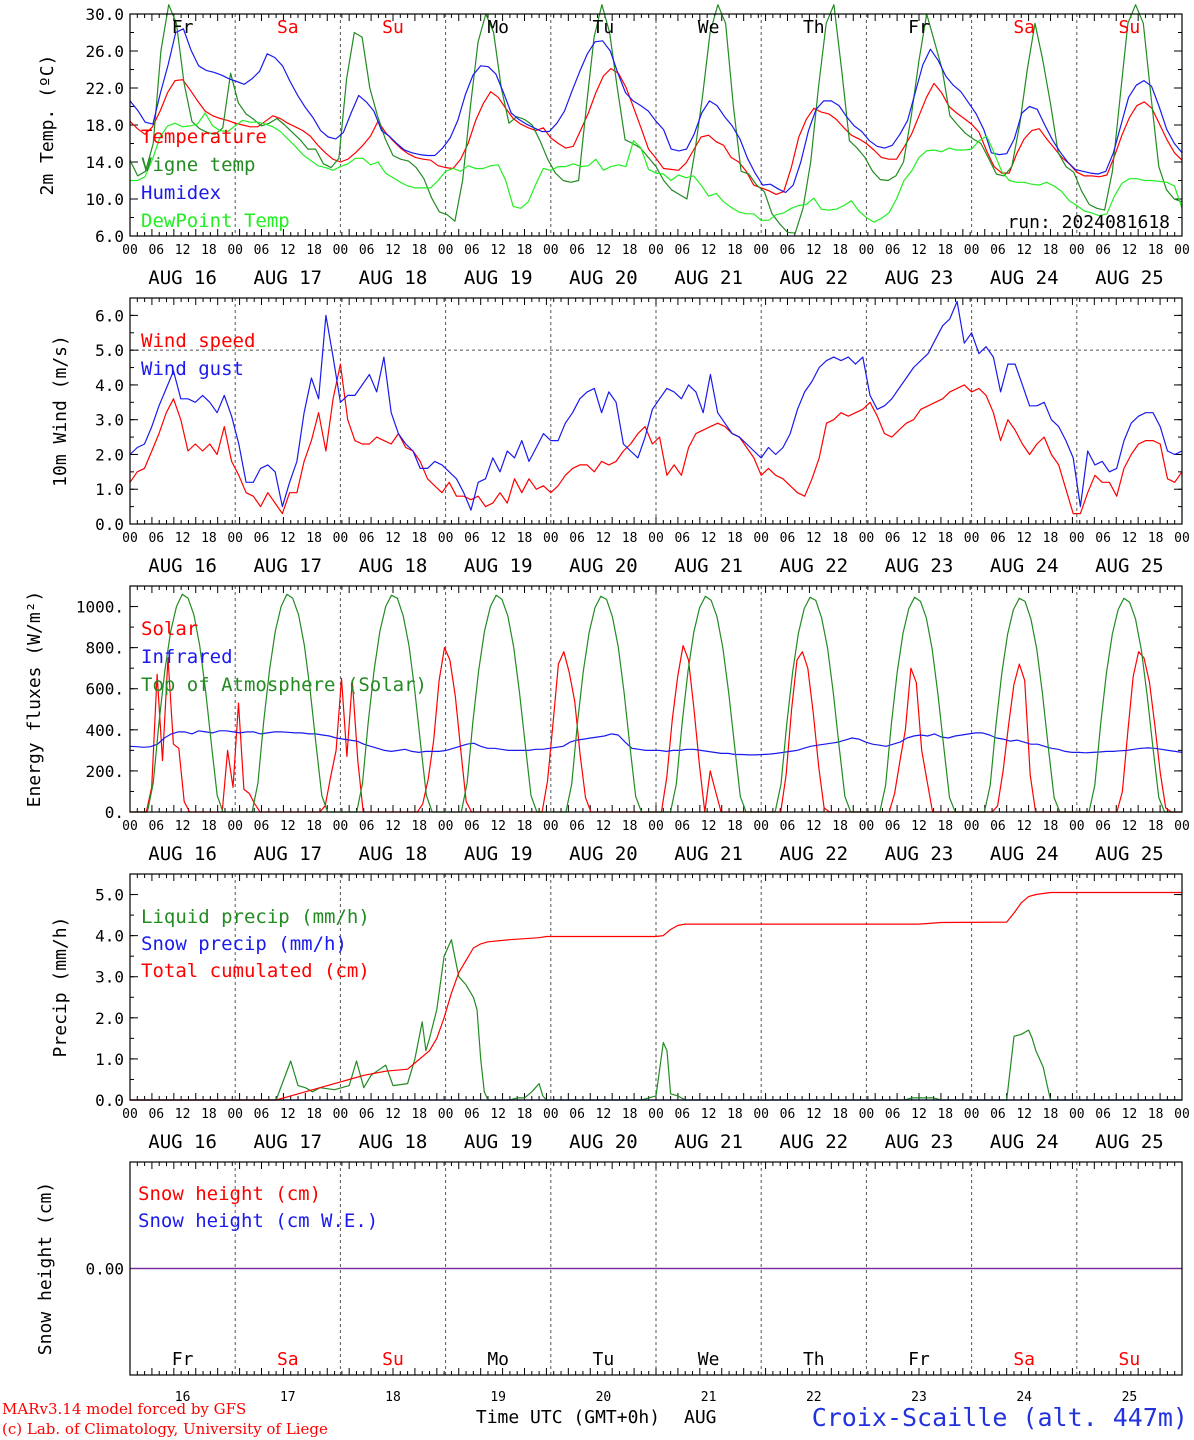 Image resolution: width=1194 pixels, height=1440 pixels. Describe the element at coordinates (124, 1409) in the screenshot. I see `model-credit: MARv3.14 model forced by GFS` at that location.